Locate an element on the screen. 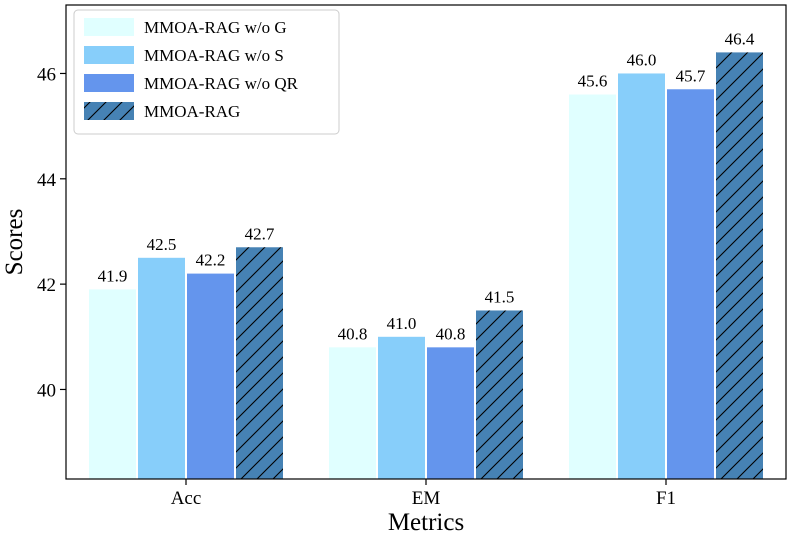 The height and width of the screenshot is (534, 792). x-axis-label: Metrics is located at coordinates (426, 521).